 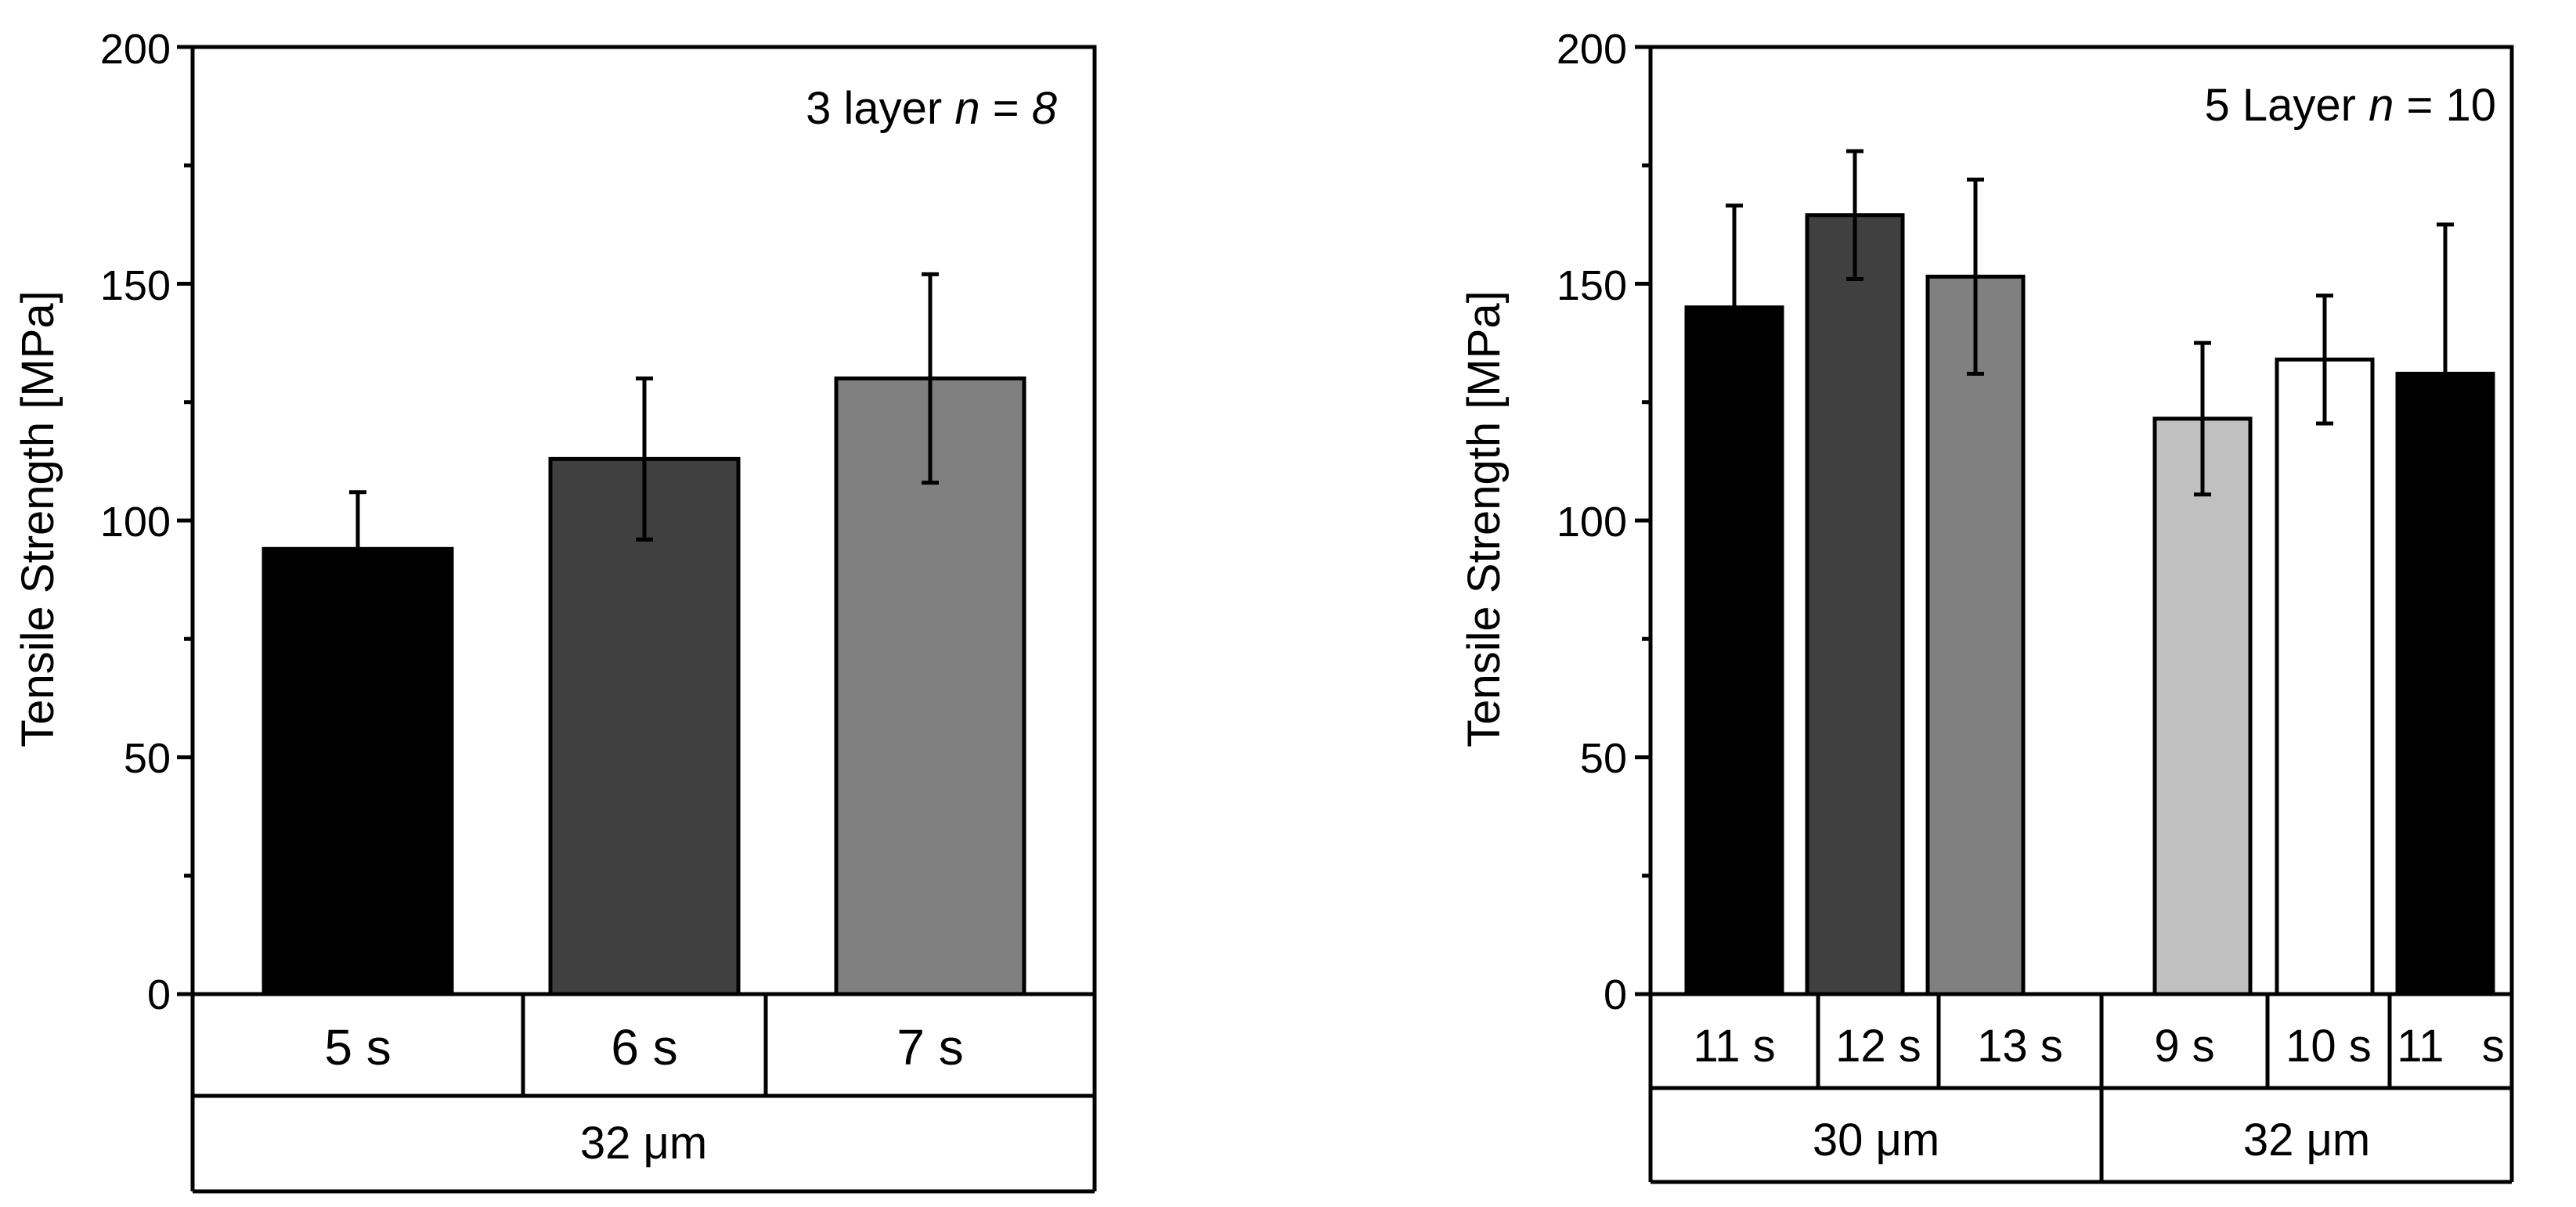 I want to click on right-chart-y-tick-labels: 0 50 100 150 200, so click(x=1592, y=522).